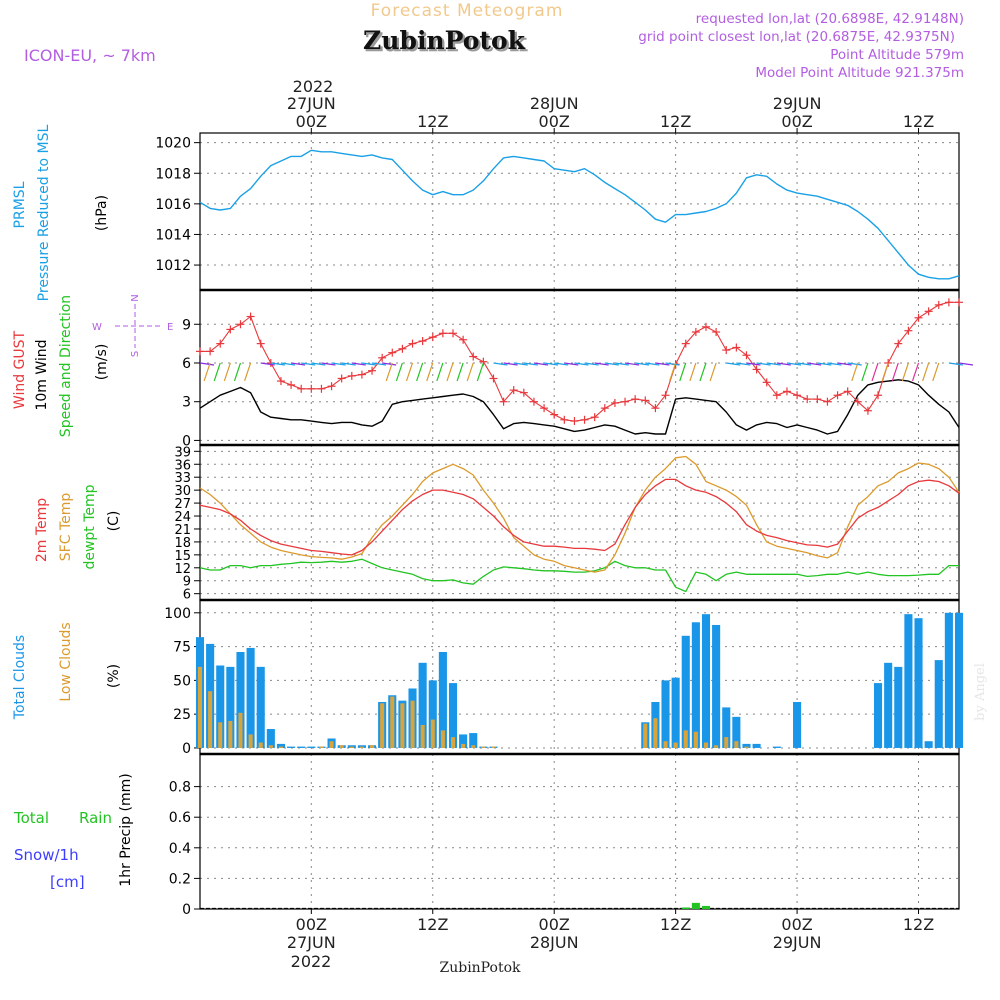 Image resolution: width=1000 pixels, height=1000 pixels. I want to click on ytick-label: 0.6, so click(180, 818).